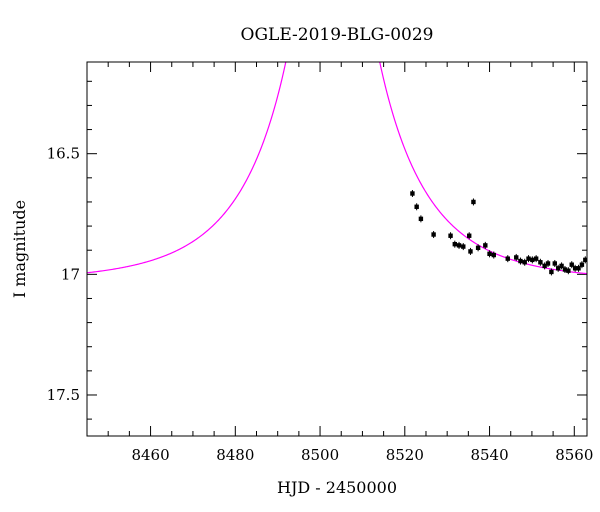 The height and width of the screenshot is (512, 600). Describe the element at coordinates (405, 455) in the screenshot. I see `x-tick-label: 8520` at that location.